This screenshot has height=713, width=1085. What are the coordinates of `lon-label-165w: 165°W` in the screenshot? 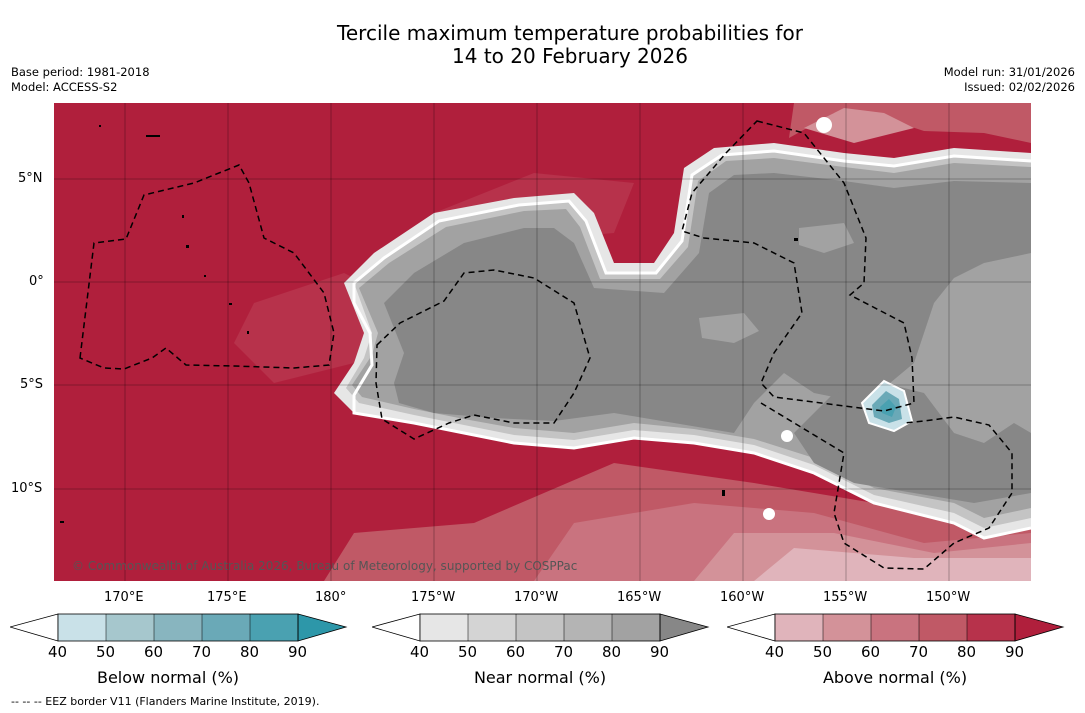 It's located at (639, 597).